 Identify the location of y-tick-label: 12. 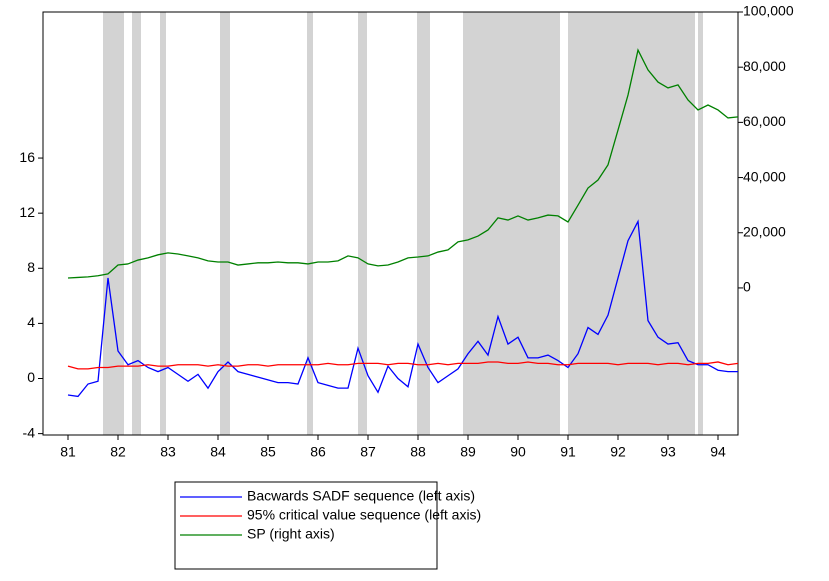
(27, 212).